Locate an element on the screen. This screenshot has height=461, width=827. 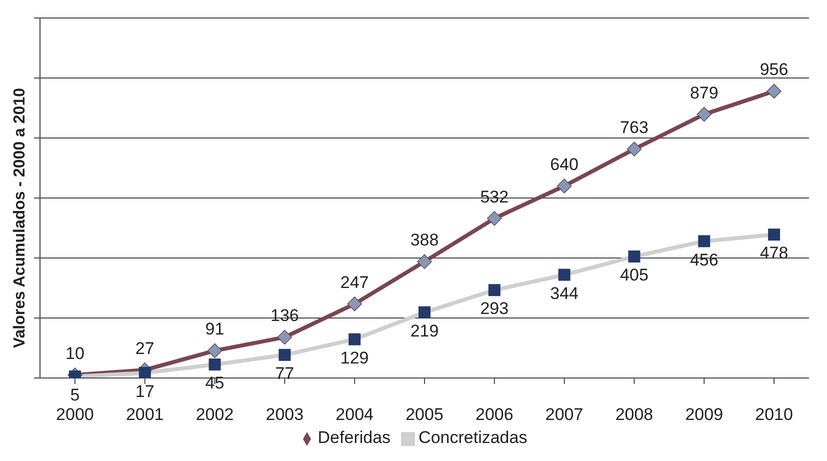
data-label: 247 is located at coordinates (354, 282).